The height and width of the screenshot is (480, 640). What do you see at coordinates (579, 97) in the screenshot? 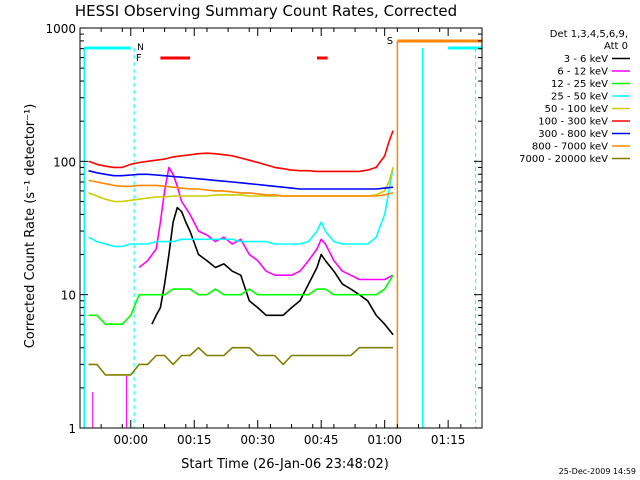
I see `legend-entry-label: 25 - 50 keV` at bounding box center [579, 97].